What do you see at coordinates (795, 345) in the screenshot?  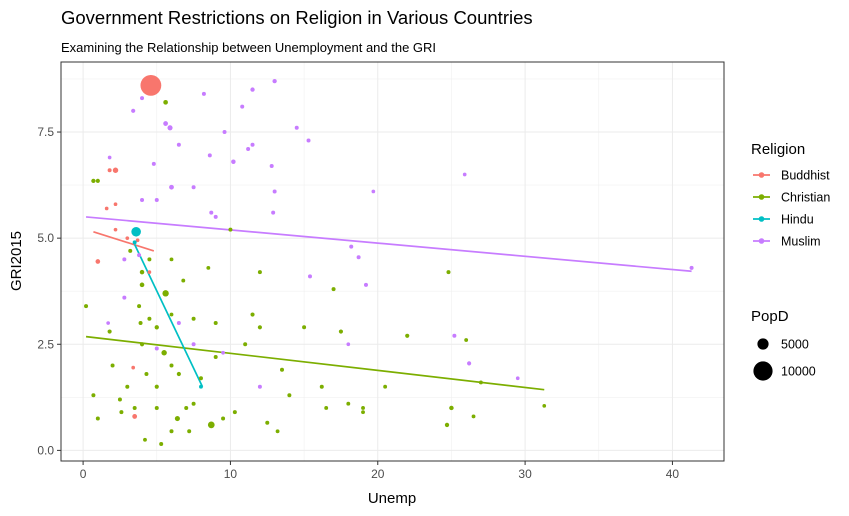 I see `legend-size-label: 5000` at bounding box center [795, 345].